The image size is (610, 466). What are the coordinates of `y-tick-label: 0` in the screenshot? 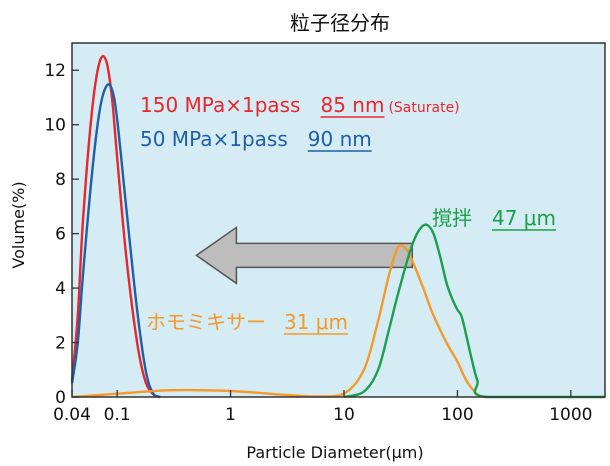 It's located at (60, 398).